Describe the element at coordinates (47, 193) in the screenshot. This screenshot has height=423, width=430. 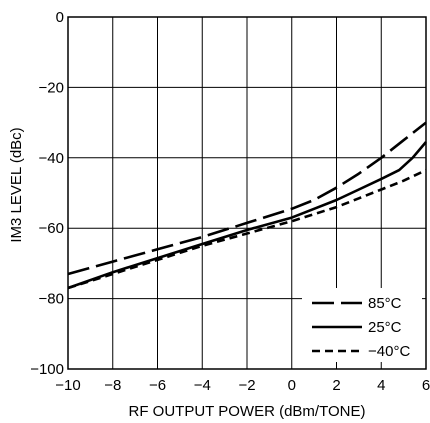
I see `y-tick-labels: 0 −20 −40 −60 −80 −100` at that location.